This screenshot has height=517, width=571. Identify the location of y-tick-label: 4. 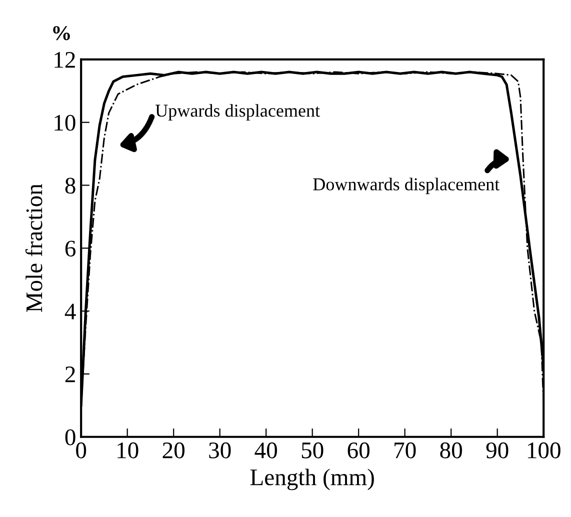
(70, 312).